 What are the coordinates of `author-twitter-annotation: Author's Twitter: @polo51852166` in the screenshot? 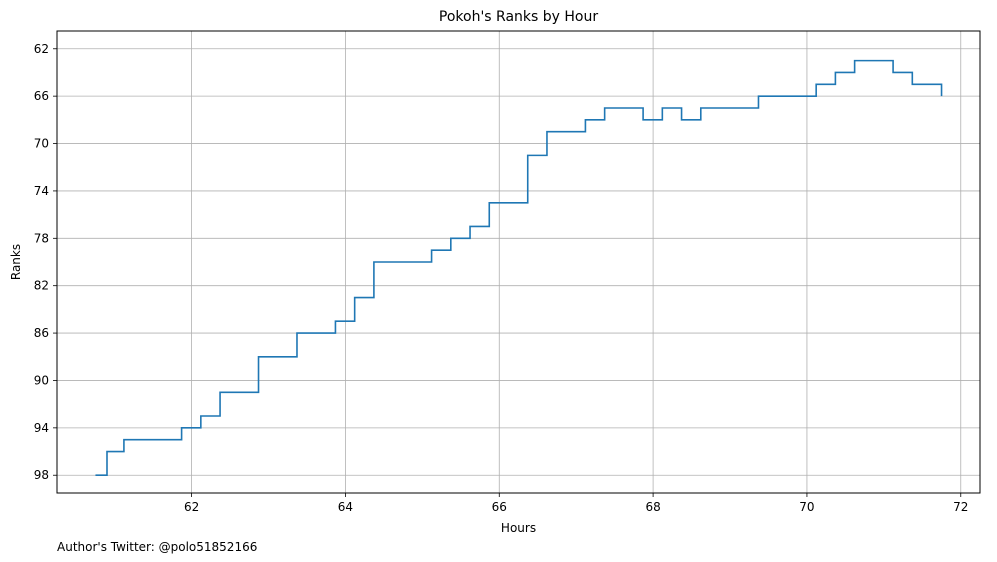 It's located at (157, 547).